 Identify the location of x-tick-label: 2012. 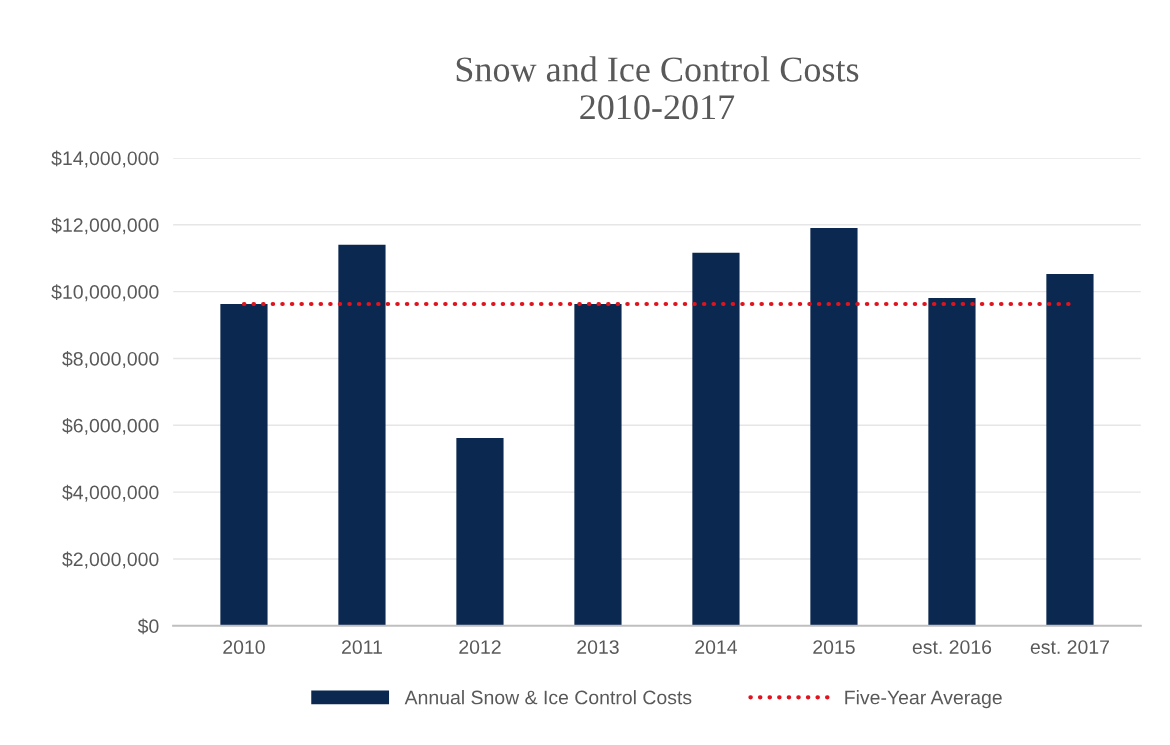
(480, 647).